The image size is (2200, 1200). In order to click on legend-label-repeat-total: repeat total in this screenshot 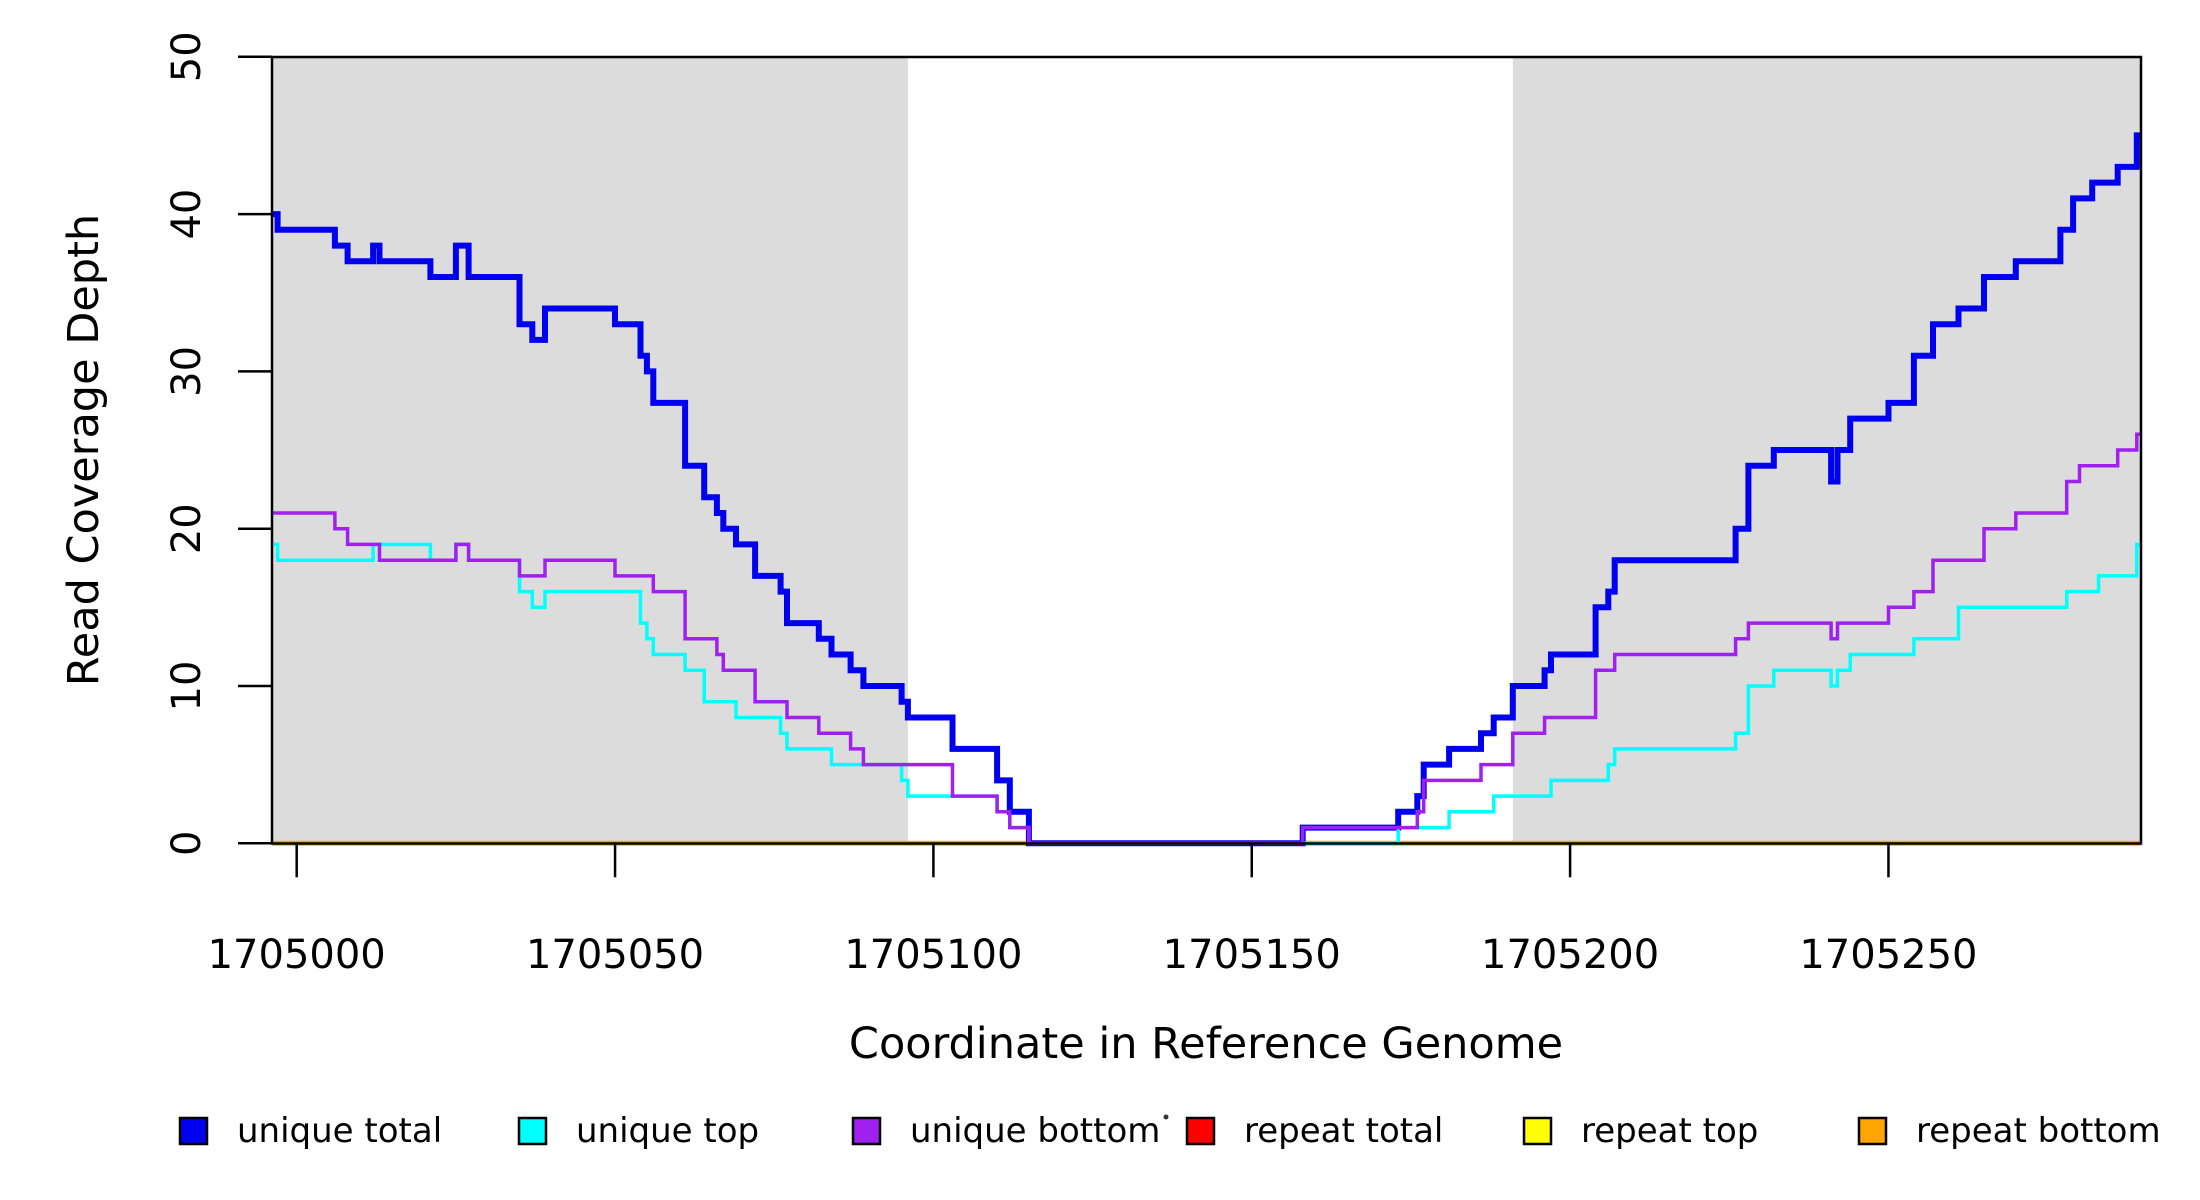, I will do `click(1343, 1131)`.